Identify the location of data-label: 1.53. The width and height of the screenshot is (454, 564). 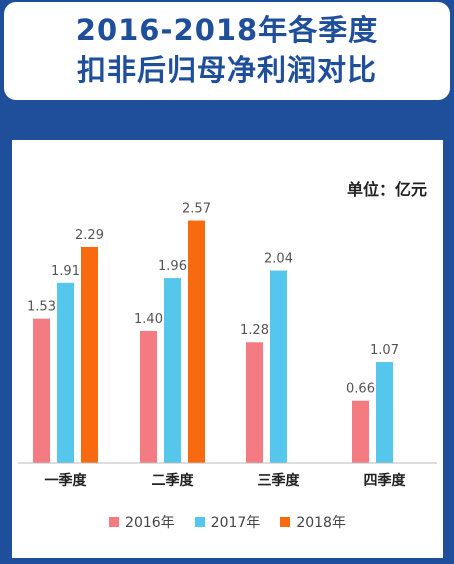
(41, 307).